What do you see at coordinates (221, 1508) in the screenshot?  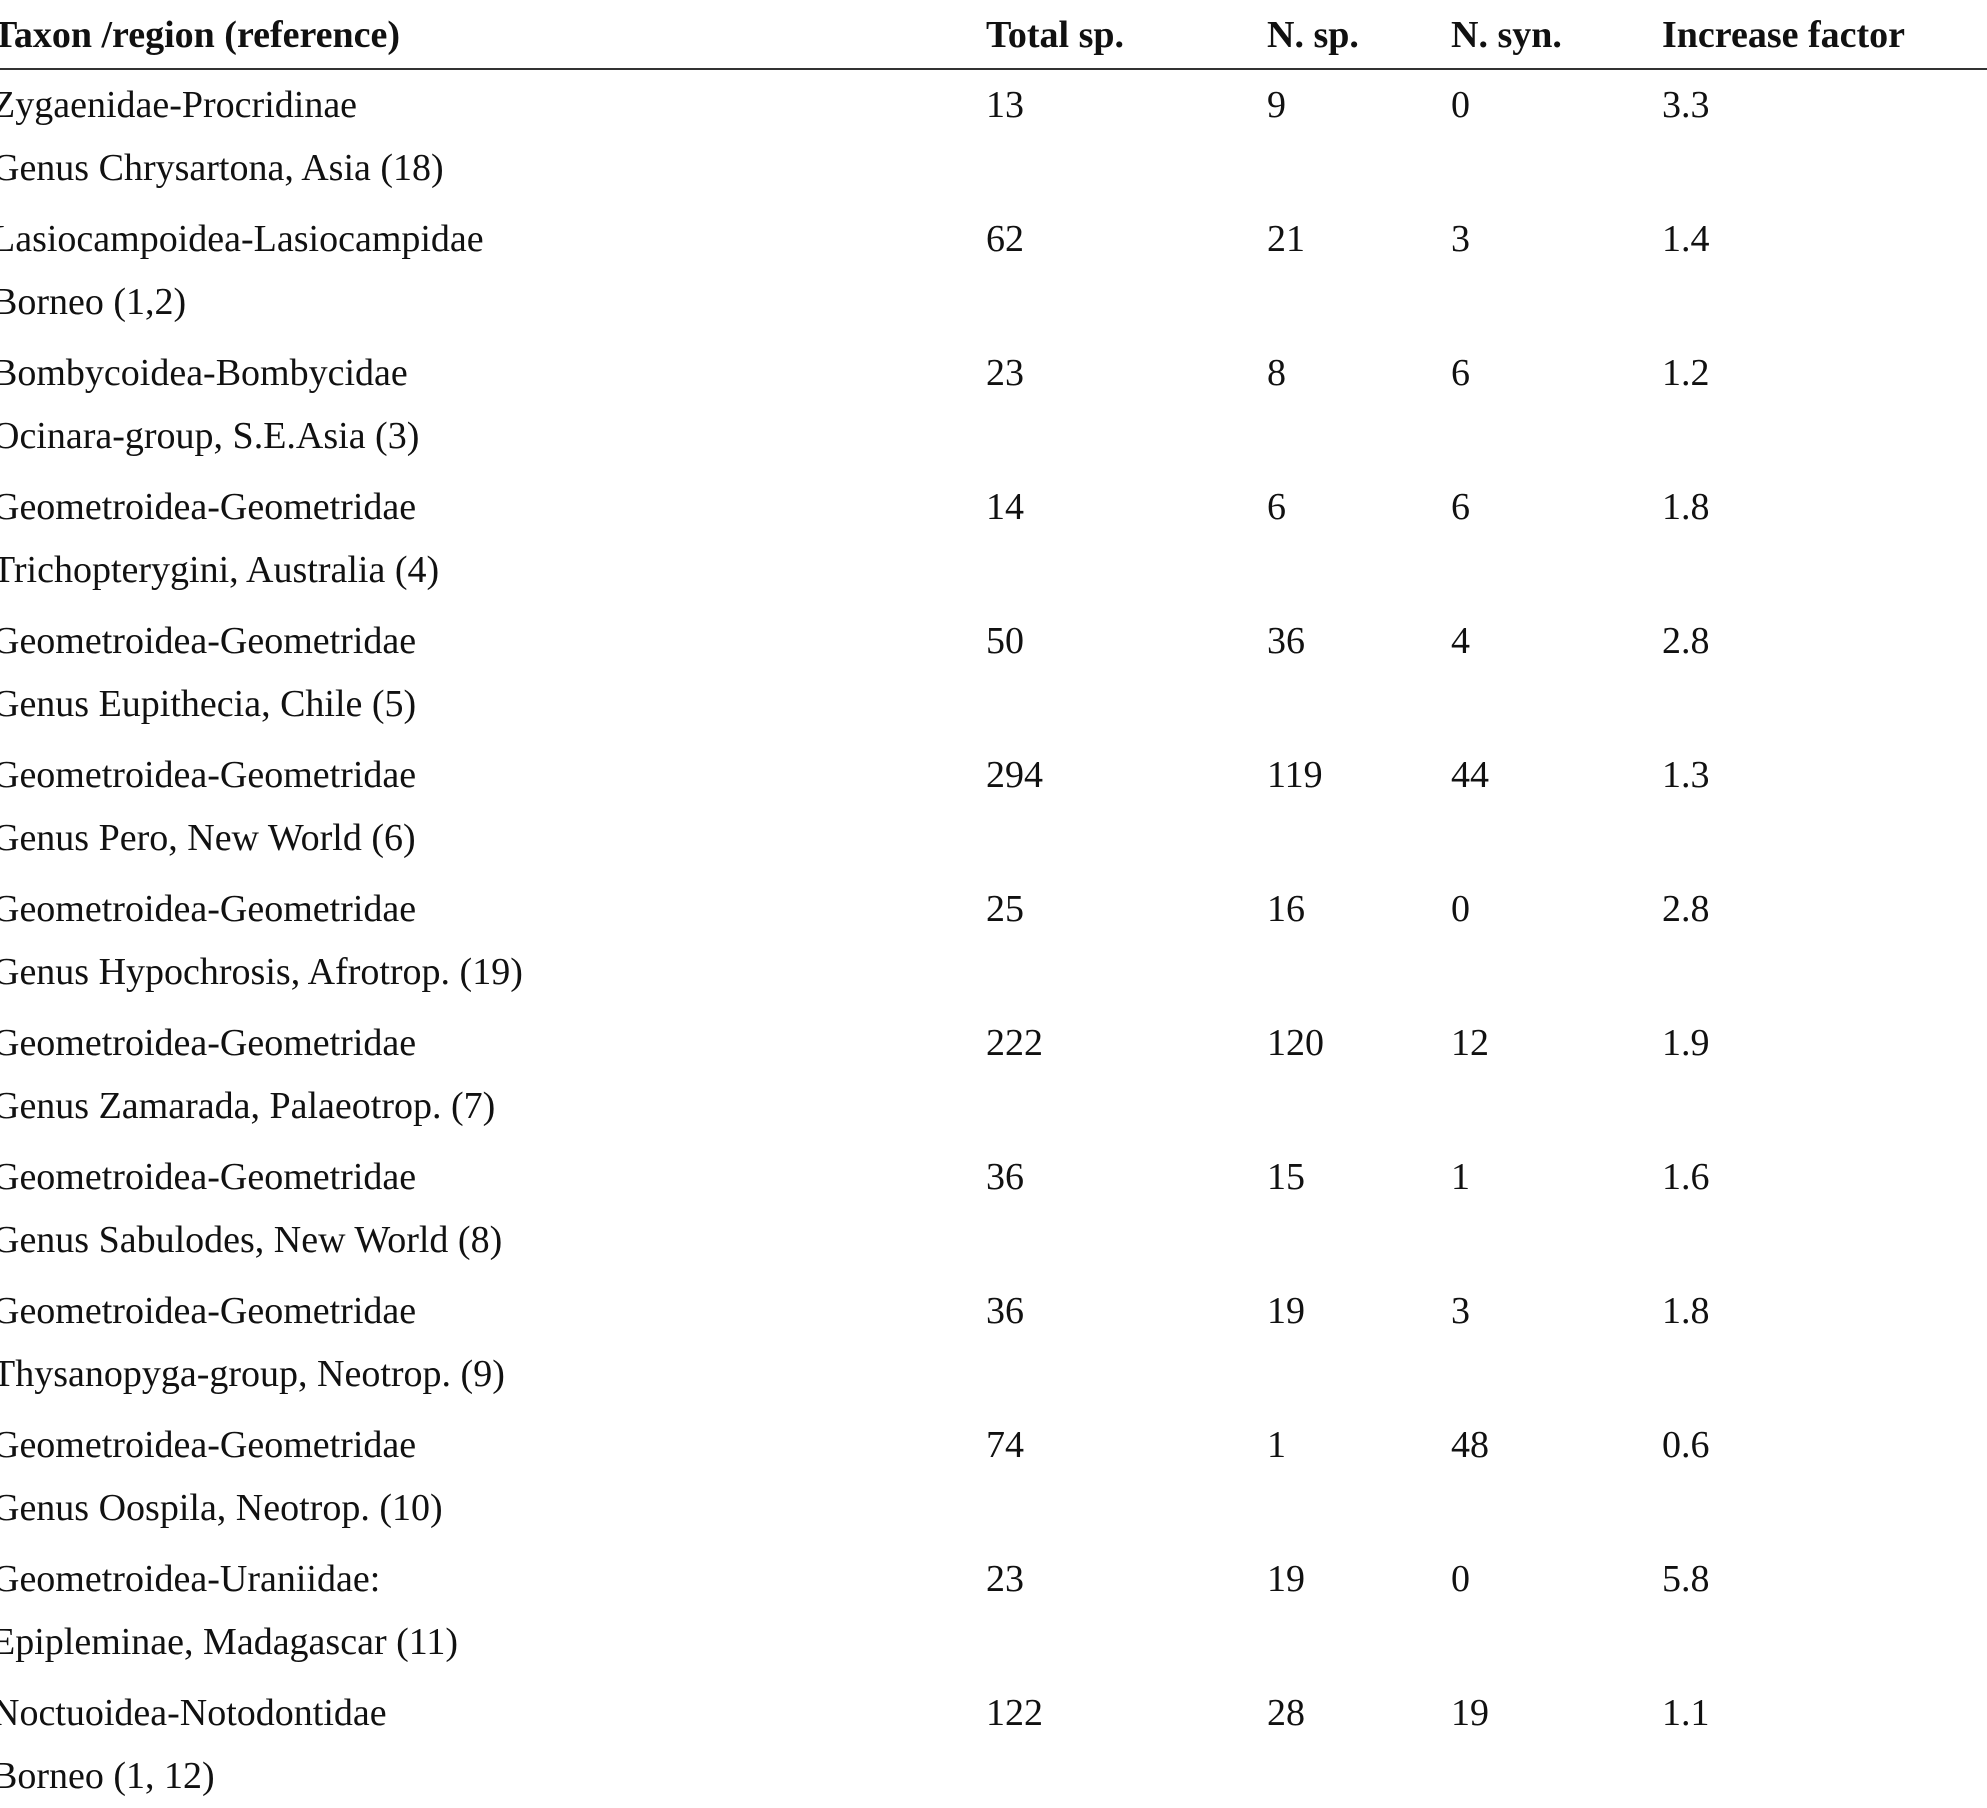 I see `taxon-region: Genus Oospila, Neotrop. (10)` at bounding box center [221, 1508].